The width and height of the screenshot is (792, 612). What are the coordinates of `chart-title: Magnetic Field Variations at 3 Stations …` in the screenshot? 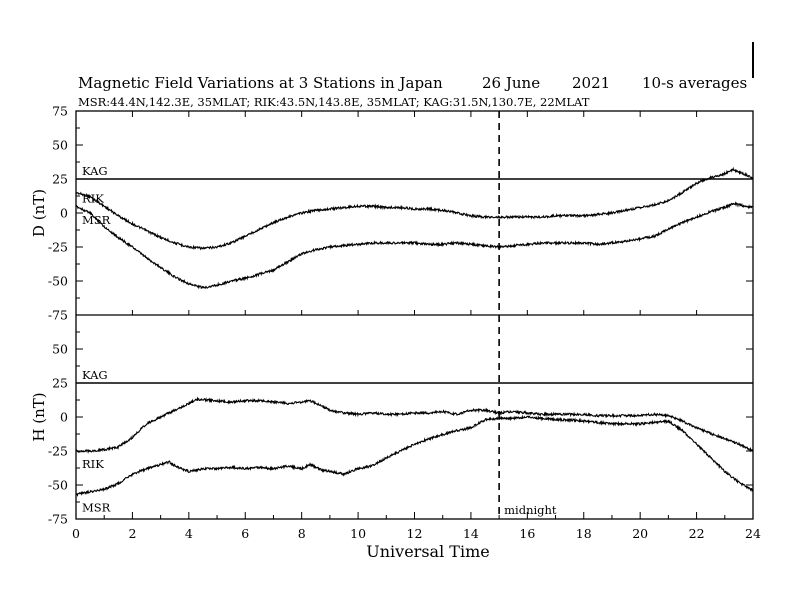 It's located at (260, 83).